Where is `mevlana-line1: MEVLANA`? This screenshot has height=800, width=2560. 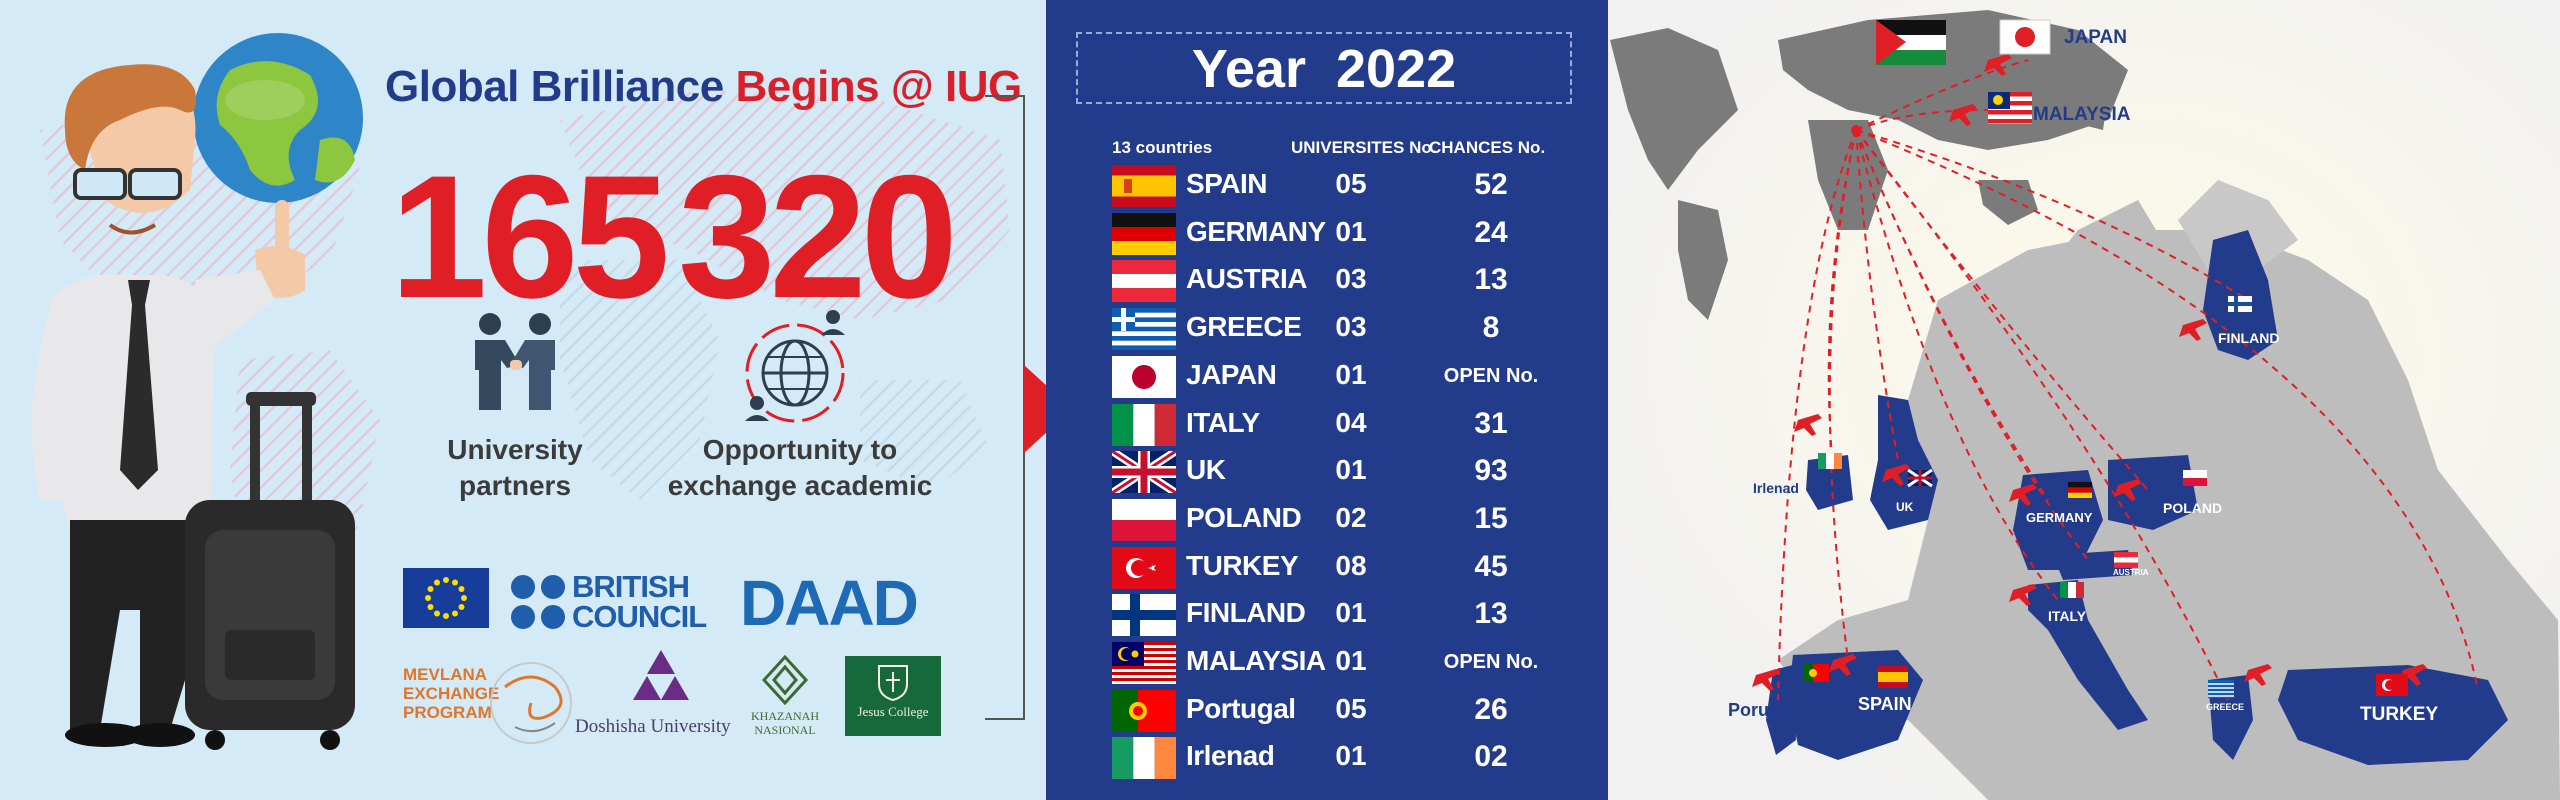 mevlana-line1: MEVLANA is located at coordinates (445, 674).